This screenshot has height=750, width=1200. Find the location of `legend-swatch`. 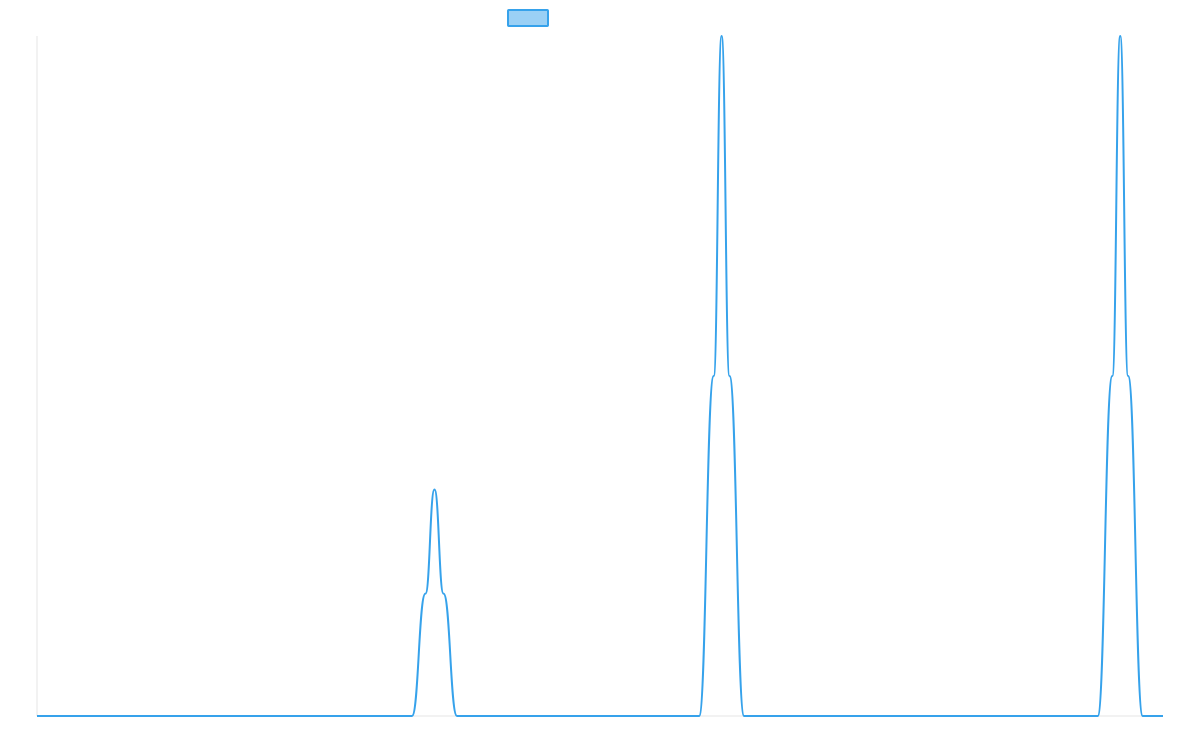

legend-swatch is located at coordinates (528, 18).